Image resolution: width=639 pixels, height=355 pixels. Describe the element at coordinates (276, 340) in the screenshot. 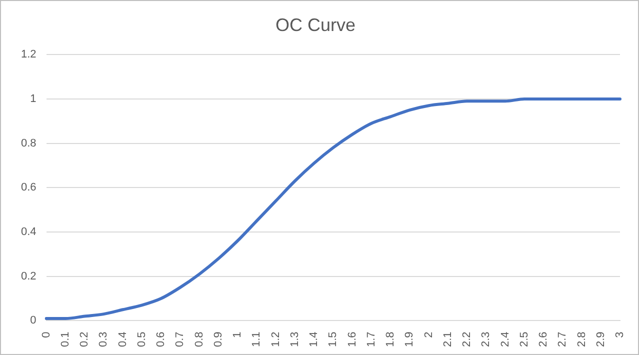

I see `x-tick-label: 1.2` at that location.